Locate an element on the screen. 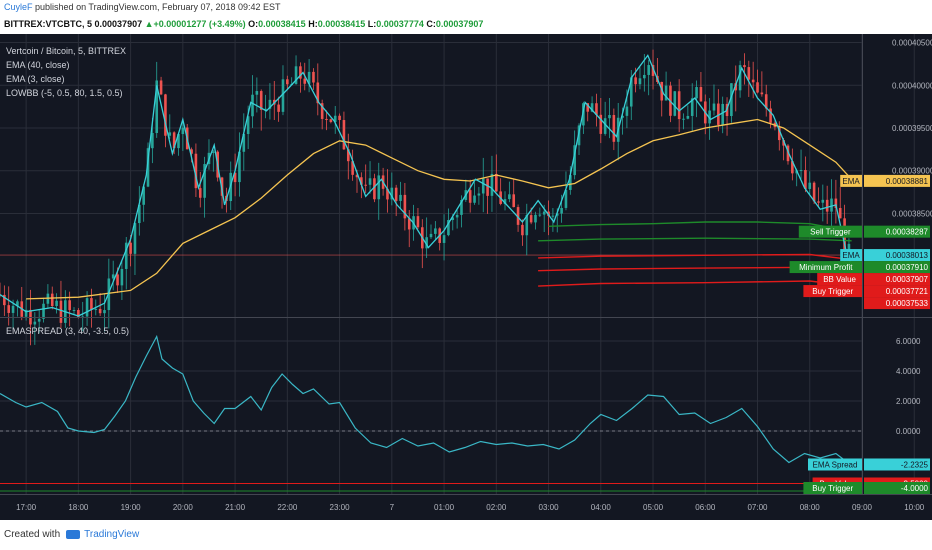  x-tick-label: 21:00 is located at coordinates (235, 507).